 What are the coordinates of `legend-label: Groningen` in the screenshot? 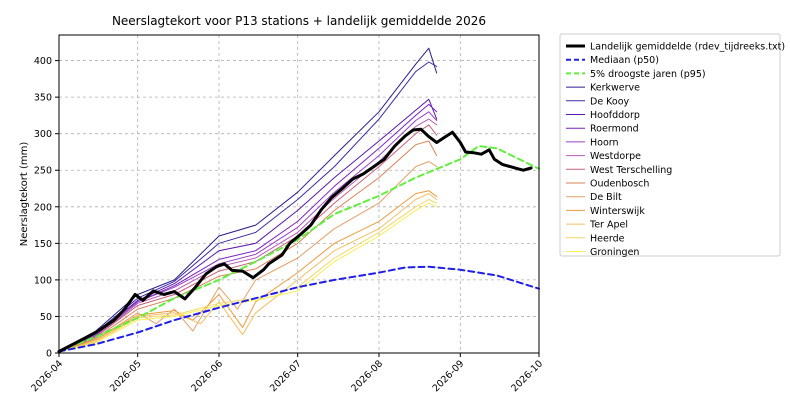 It's located at (614, 252).